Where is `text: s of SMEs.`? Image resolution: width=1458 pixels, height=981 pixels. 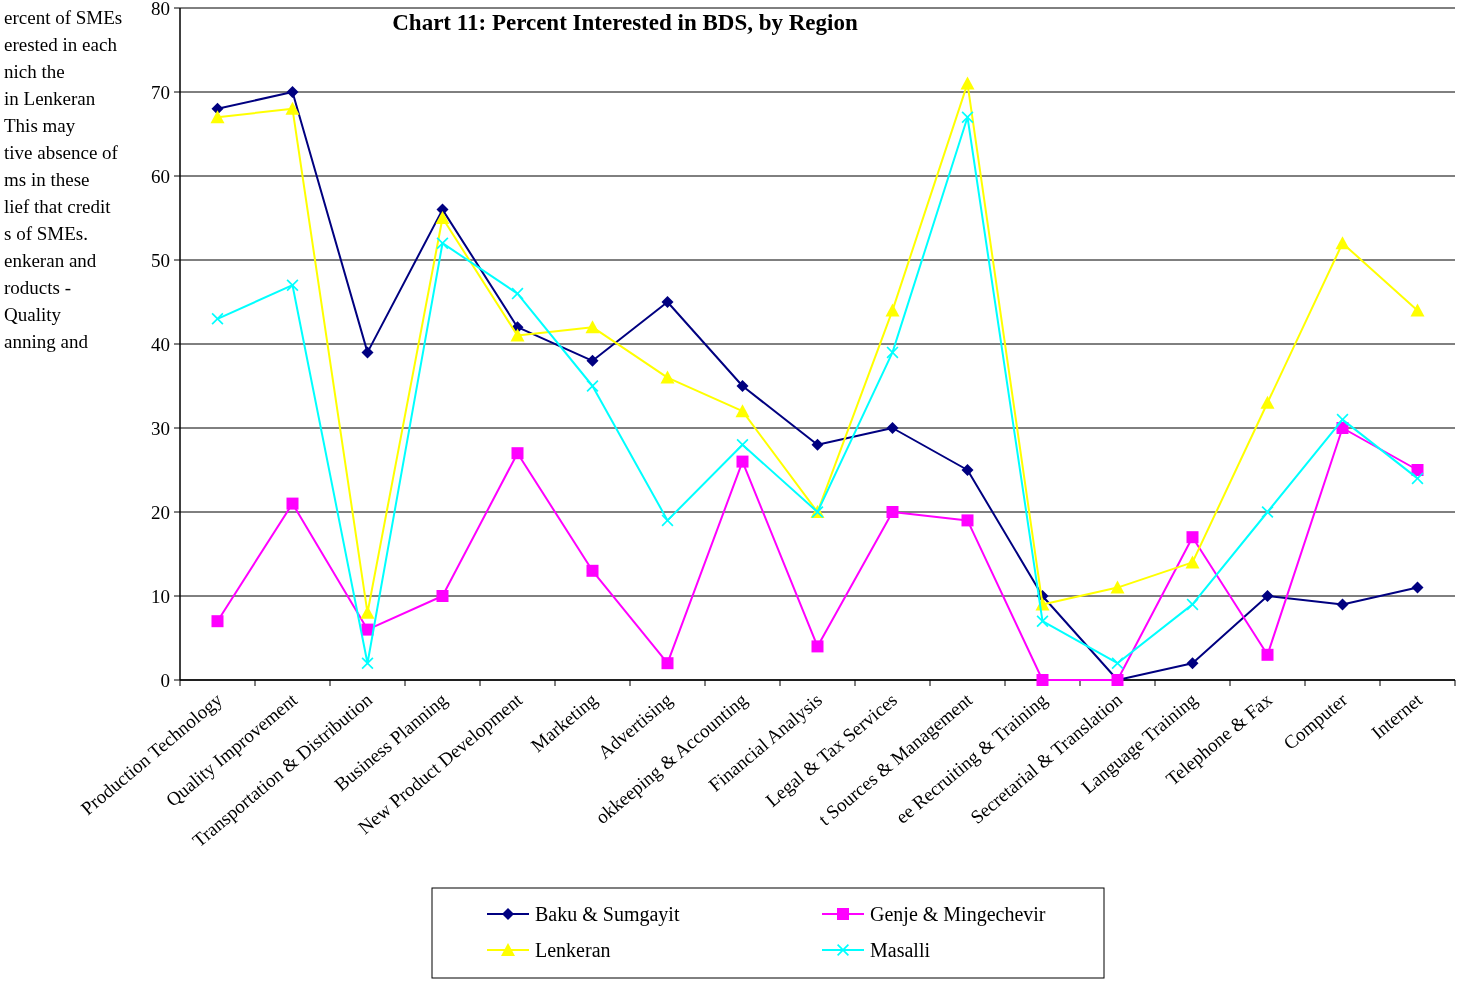
text: s of SMEs. is located at coordinates (46, 233).